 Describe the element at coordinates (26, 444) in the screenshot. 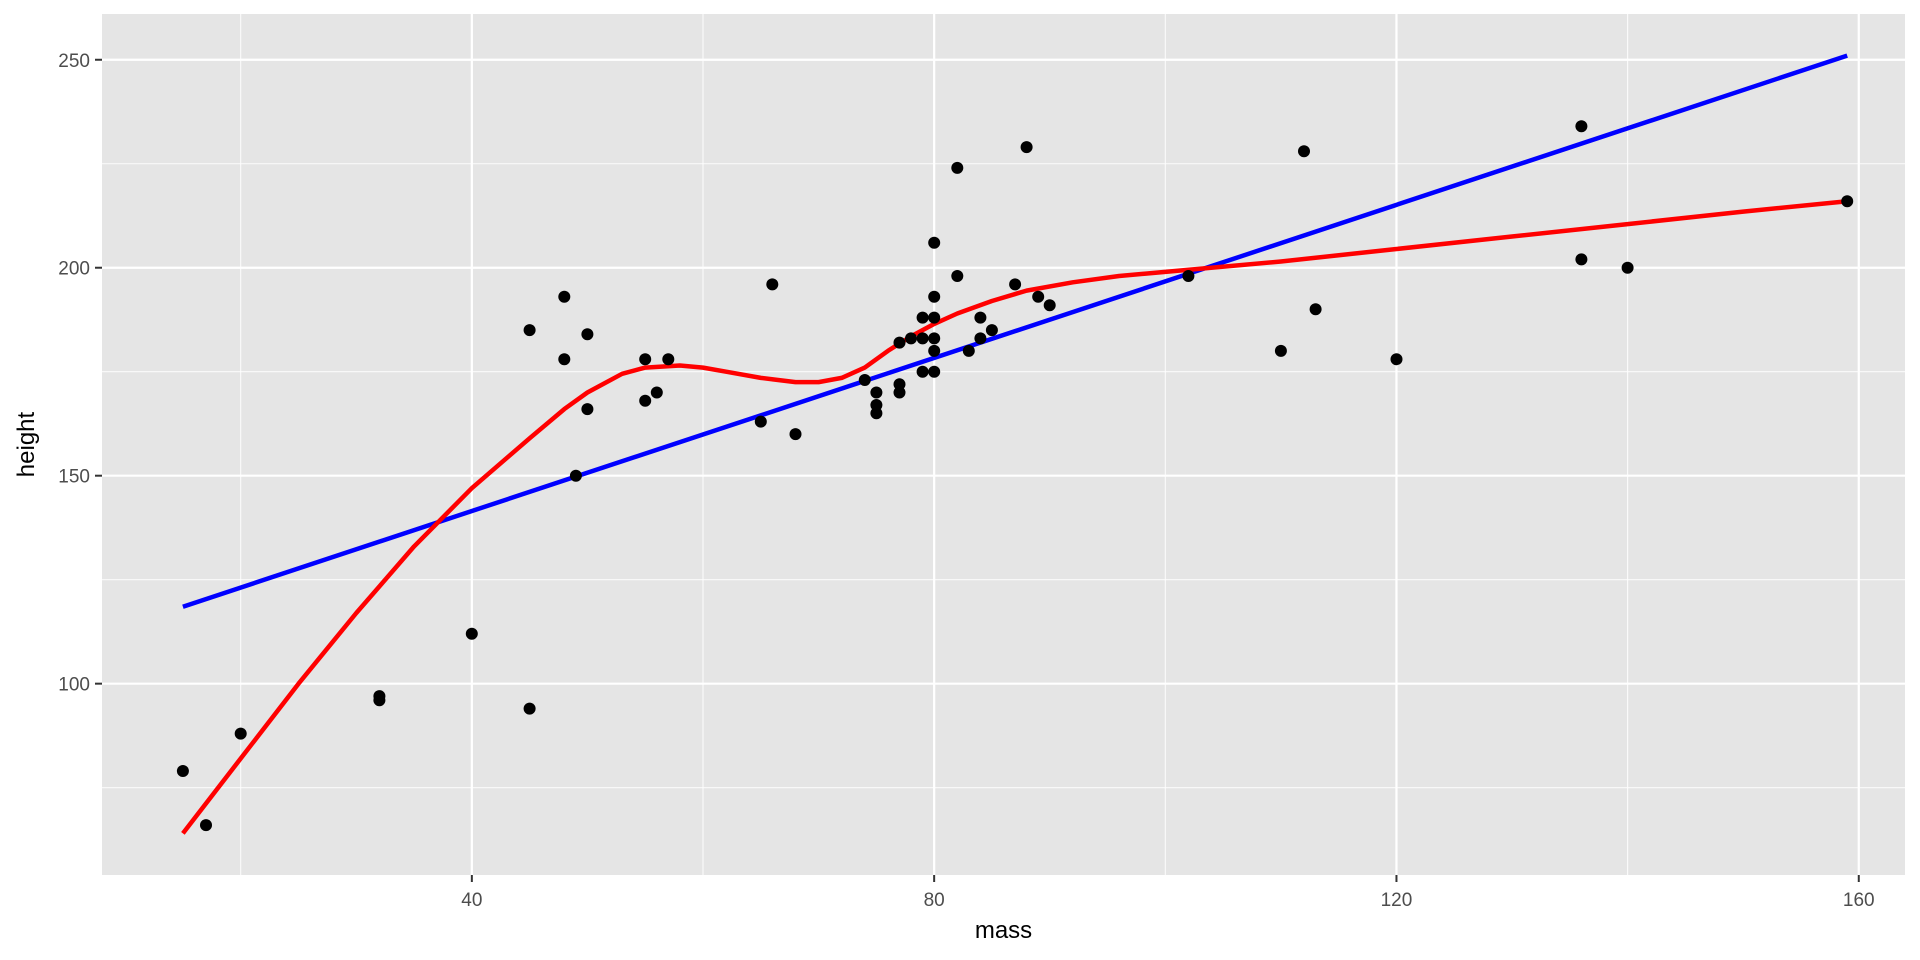

I see `y-axis-title: height` at that location.